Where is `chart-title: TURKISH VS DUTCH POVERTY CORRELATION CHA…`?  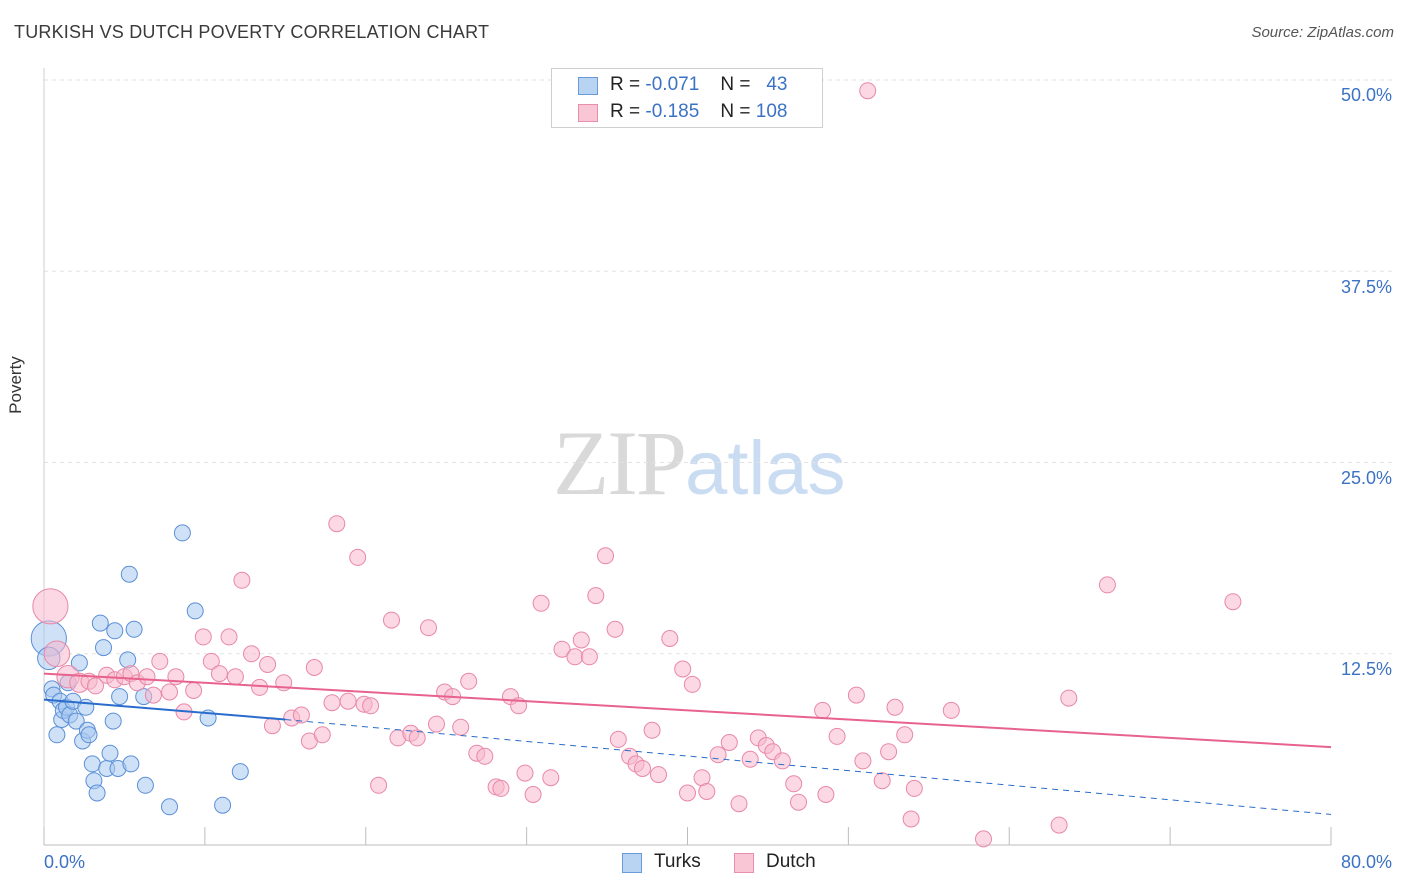 chart-title: TURKISH VS DUTCH POVERTY CORRELATION CHA… is located at coordinates (252, 32).